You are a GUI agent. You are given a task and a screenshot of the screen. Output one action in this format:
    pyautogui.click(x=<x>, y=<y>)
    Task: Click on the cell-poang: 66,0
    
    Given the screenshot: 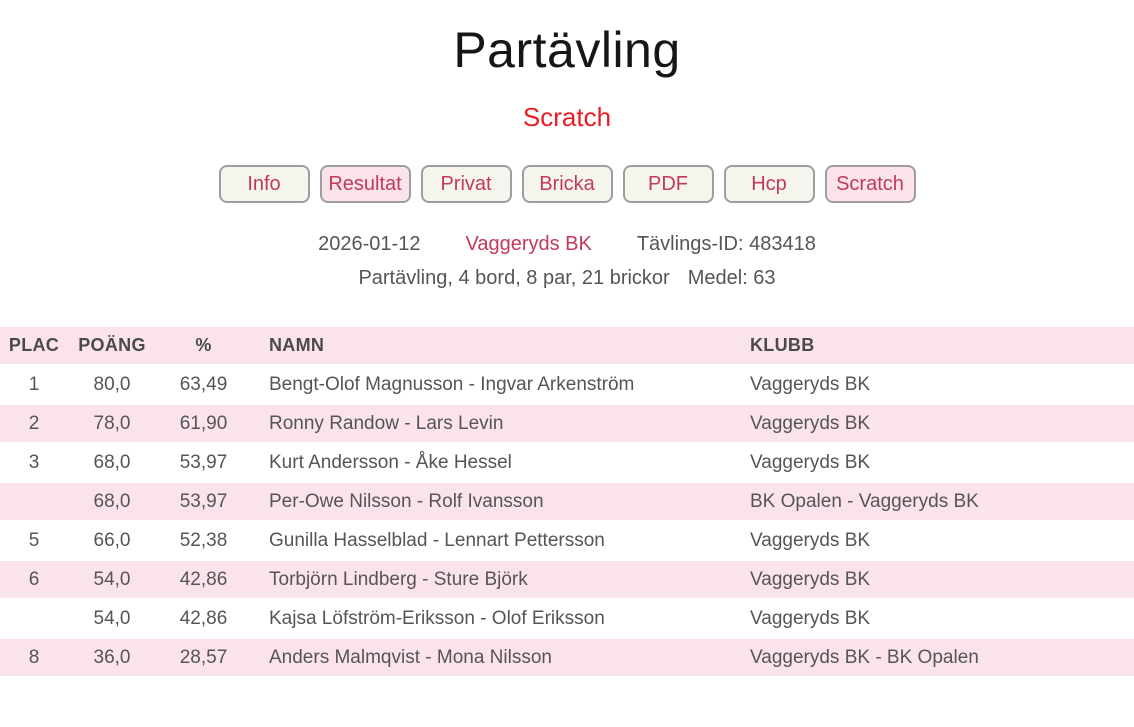 What is the action you would take?
    pyautogui.click(x=112, y=541)
    